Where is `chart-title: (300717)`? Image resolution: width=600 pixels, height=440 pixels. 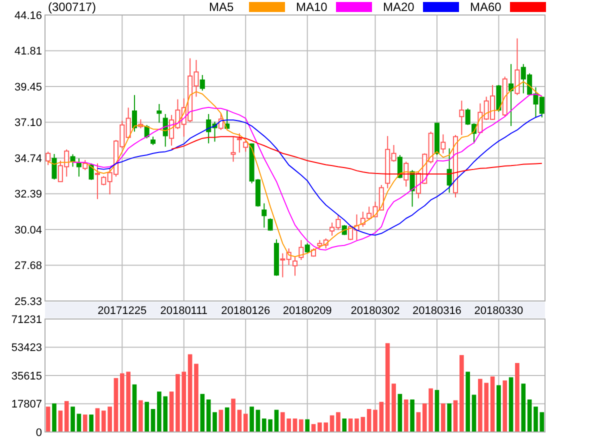
chart-title: (300717) is located at coordinates (72, 7).